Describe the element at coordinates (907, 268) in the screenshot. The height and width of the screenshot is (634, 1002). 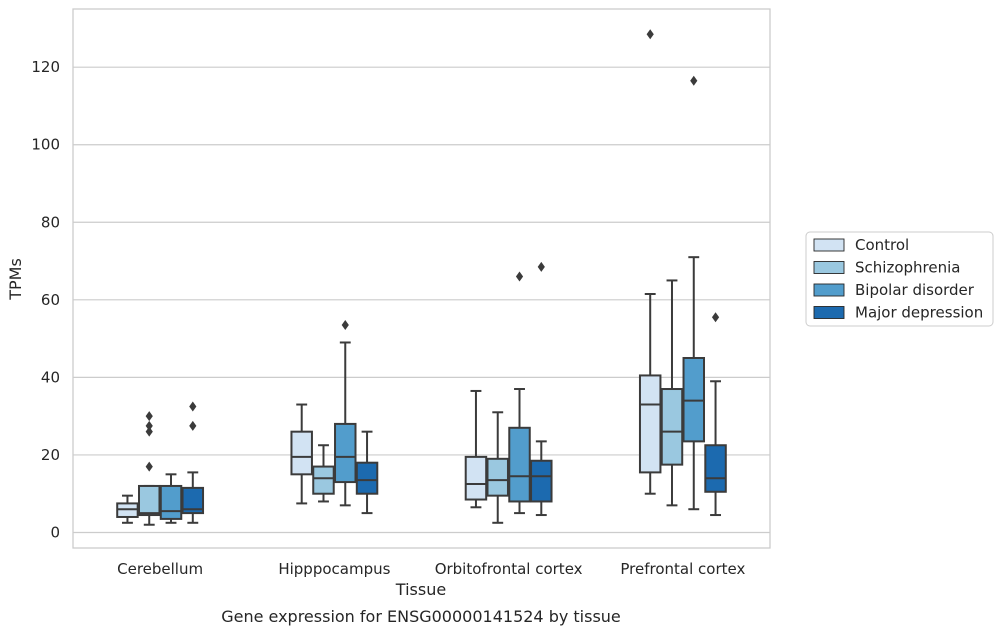
I see `legend-label: Schizophrenia` at that location.